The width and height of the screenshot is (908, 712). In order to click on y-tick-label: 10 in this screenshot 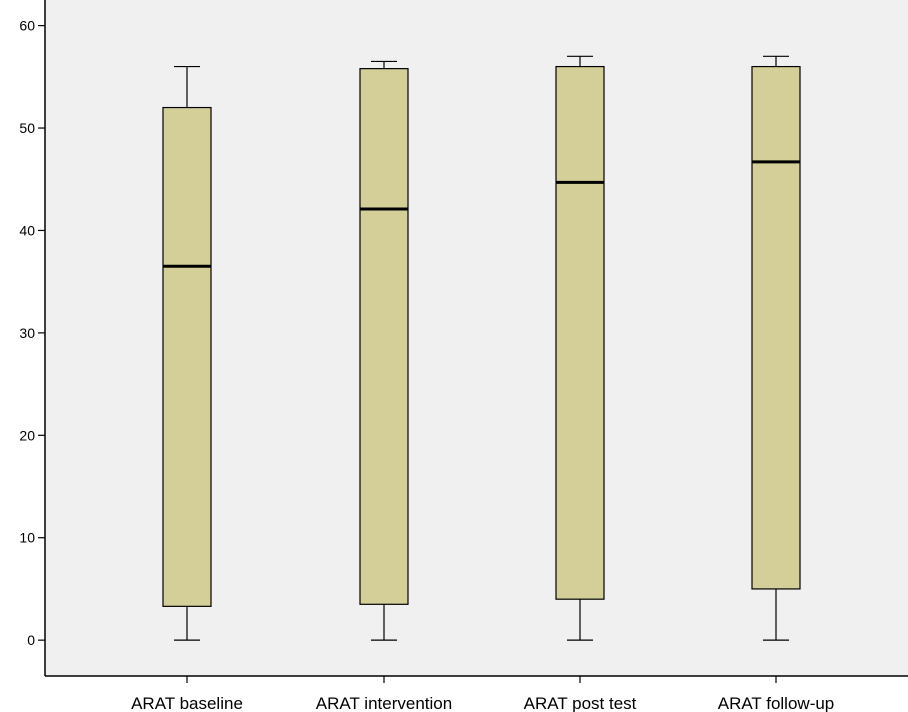, I will do `click(27, 538)`.